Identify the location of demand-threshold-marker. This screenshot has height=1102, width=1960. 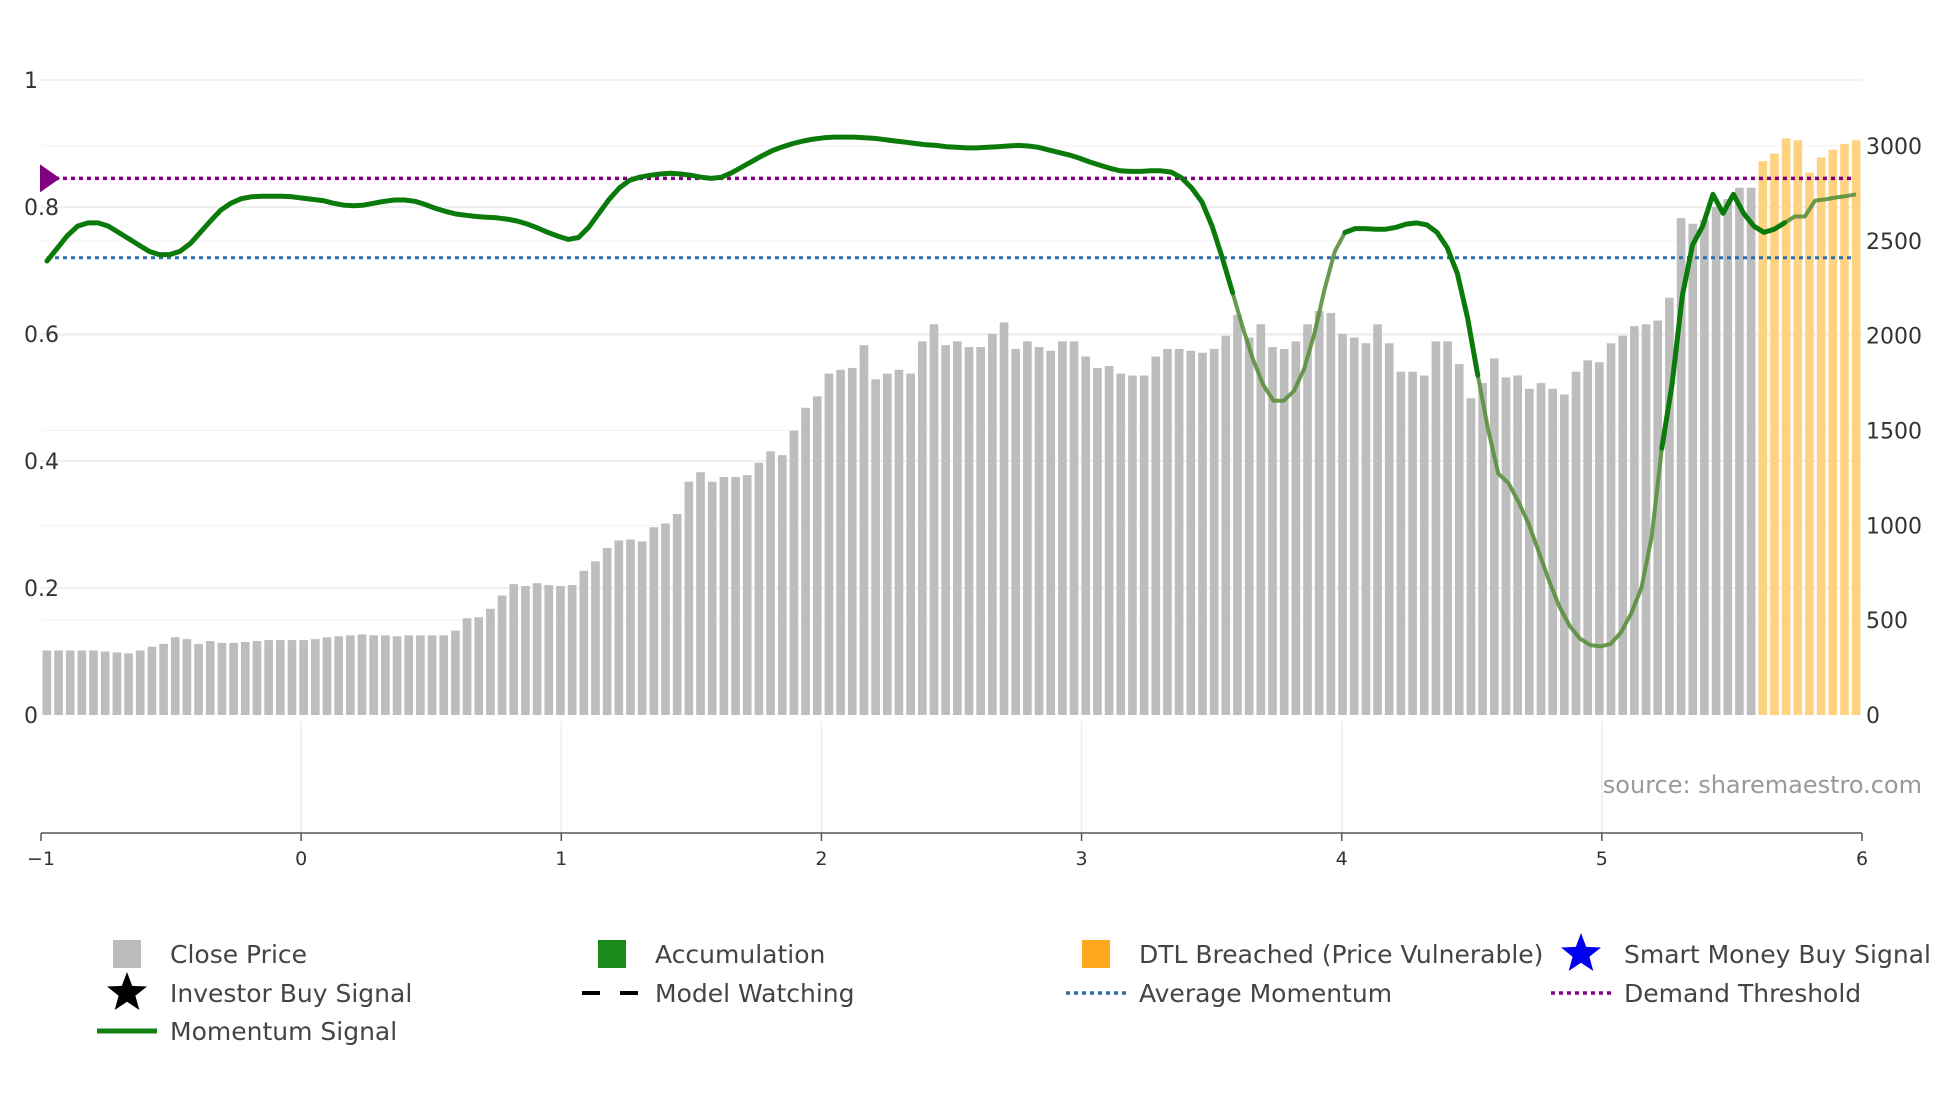
(50, 178).